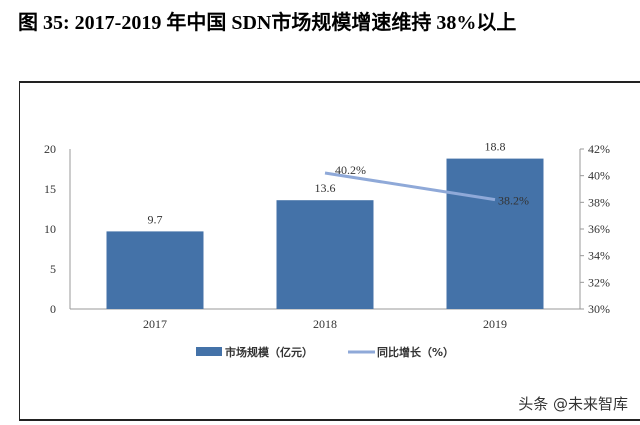  I want to click on watermark: 头条 @未来智库, so click(573, 404).